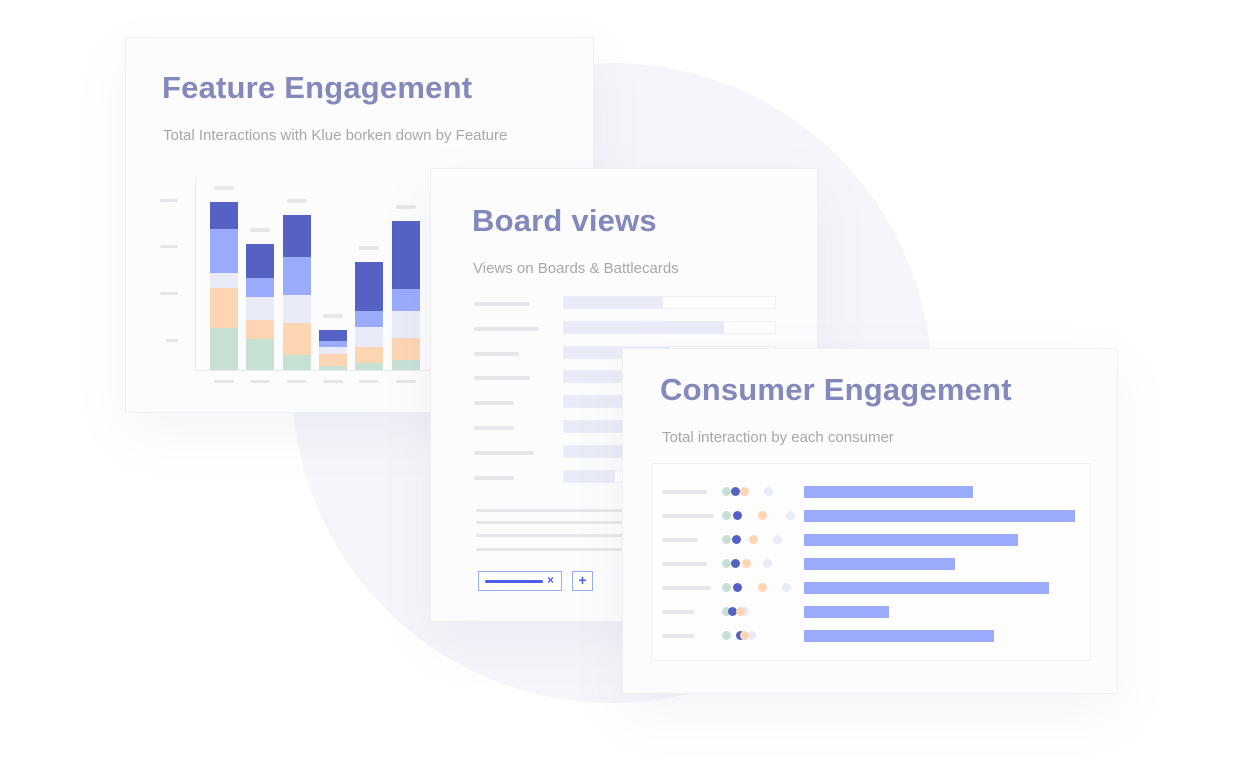 The height and width of the screenshot is (767, 1243). Describe the element at coordinates (564, 220) in the screenshot. I see `card-title: Board views` at that location.